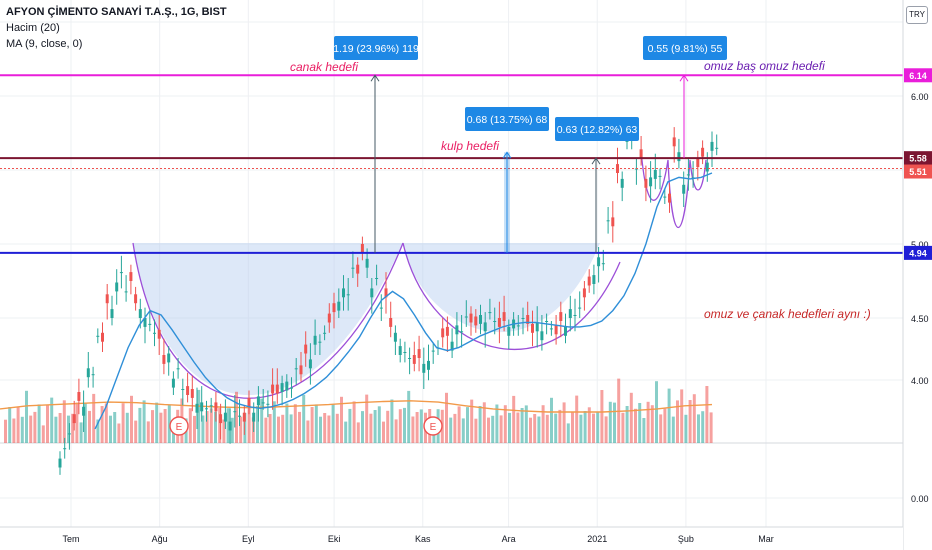 This screenshot has height=550, width=932. Describe the element at coordinates (423, 539) in the screenshot. I see `time-tick-label: Kas` at that location.